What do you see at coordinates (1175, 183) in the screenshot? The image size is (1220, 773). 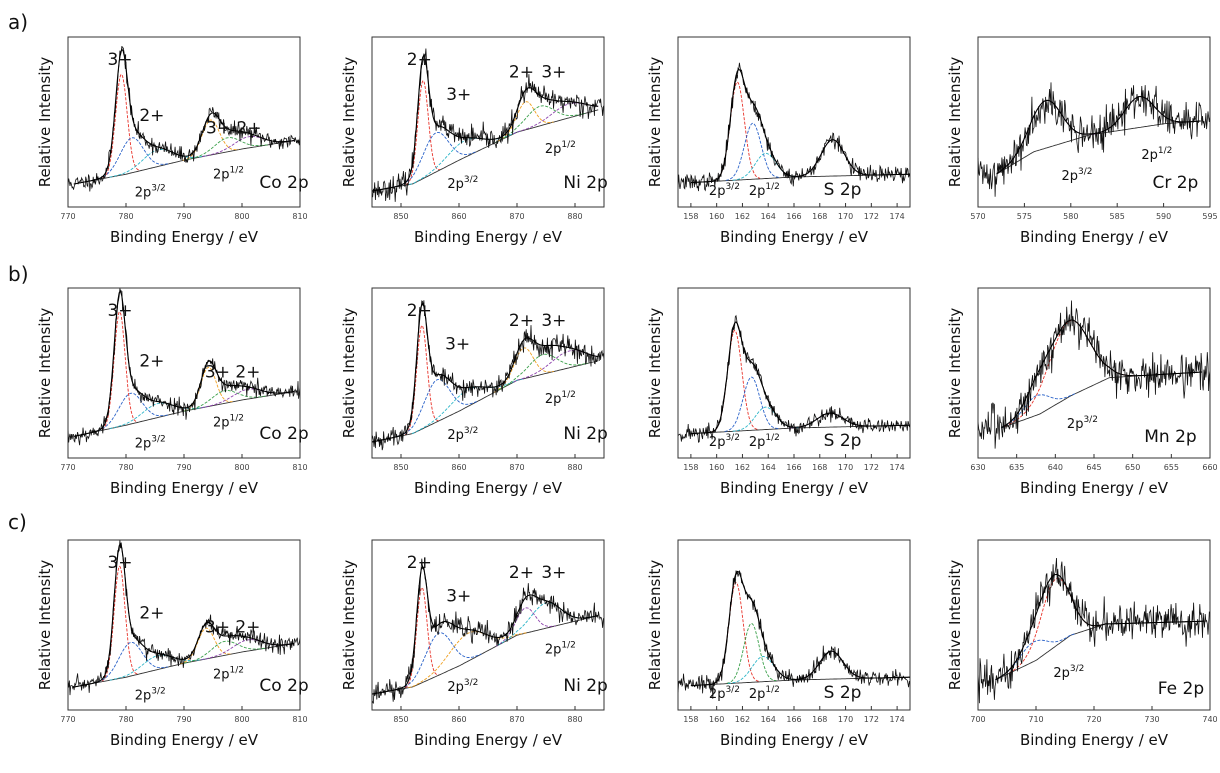 I see `element-label: Cr 2p` at bounding box center [1175, 183].